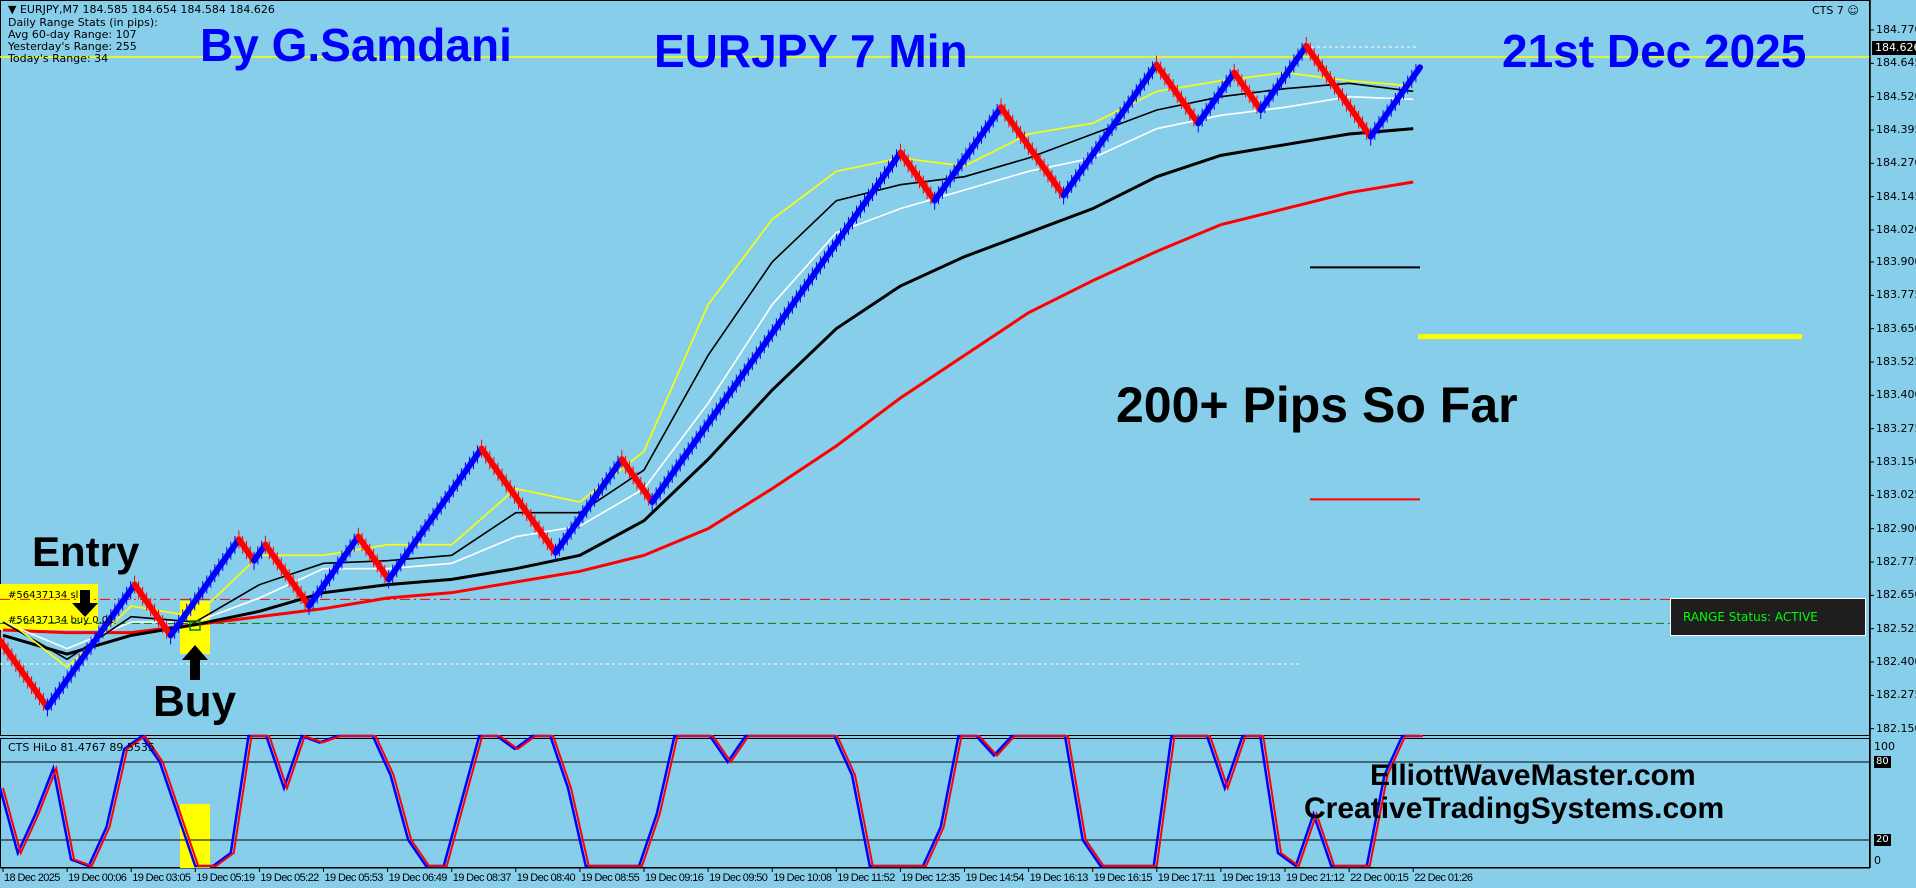 This screenshot has height=888, width=1916. Describe the element at coordinates (930, 878) in the screenshot. I see `time-tick-label: 19 Dec 12:35` at that location.